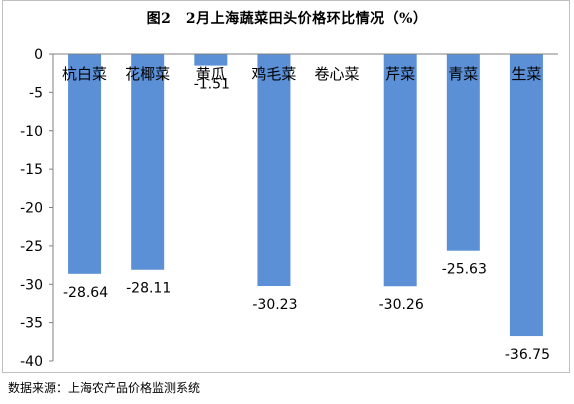 The image size is (574, 404). Describe the element at coordinates (401, 305) in the screenshot. I see `data-label: -30.26` at that location.